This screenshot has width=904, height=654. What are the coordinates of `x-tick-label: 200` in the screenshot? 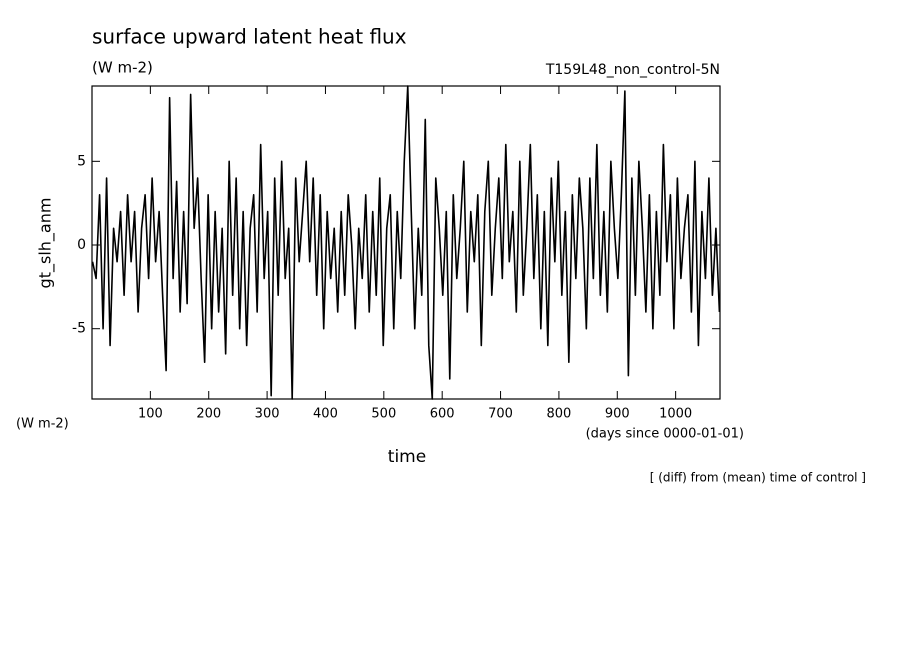 It's located at (208, 414).